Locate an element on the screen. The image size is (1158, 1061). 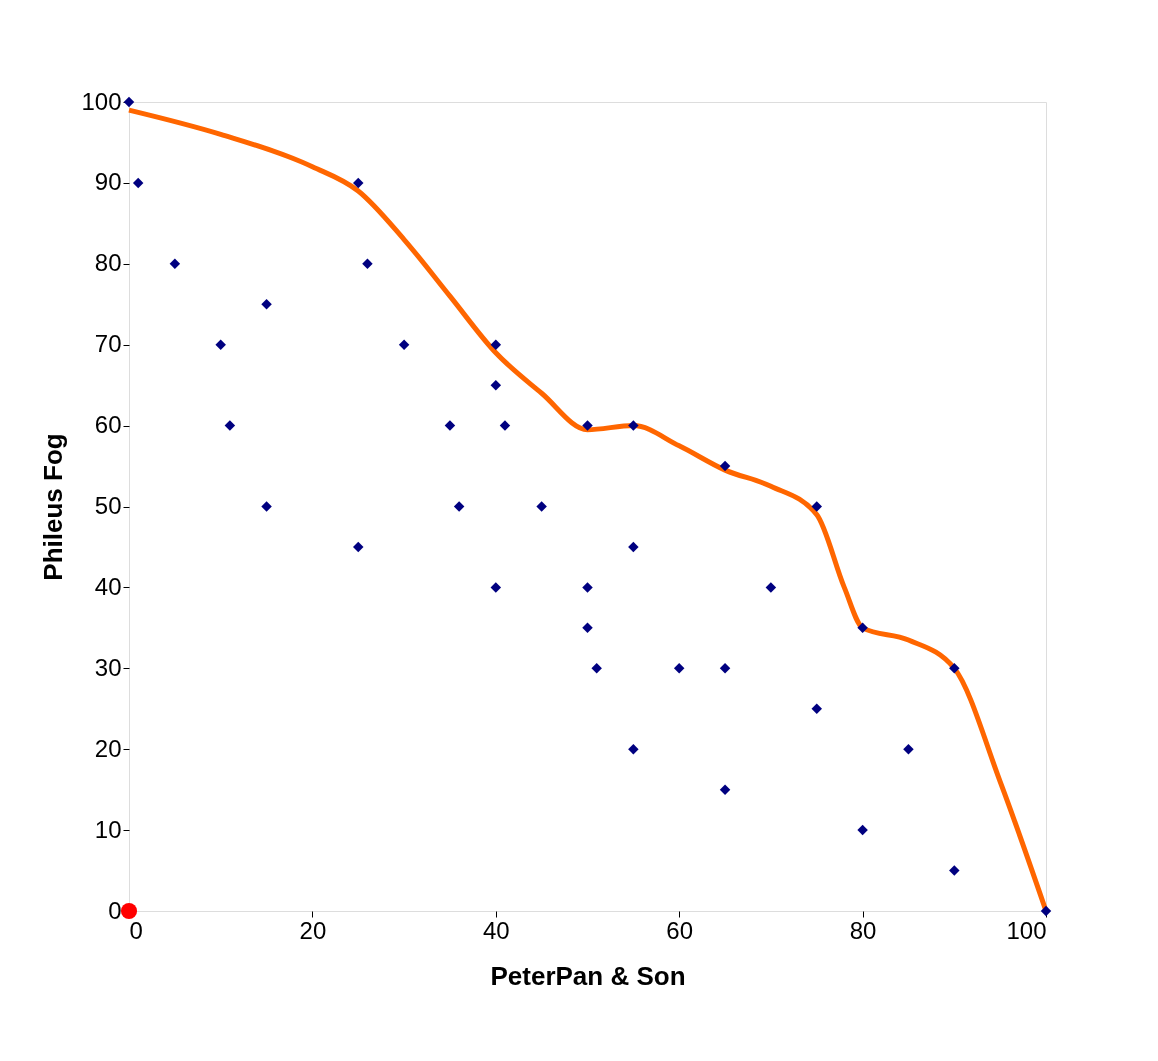
y-tick-label: 50 is located at coordinates (108, 505).